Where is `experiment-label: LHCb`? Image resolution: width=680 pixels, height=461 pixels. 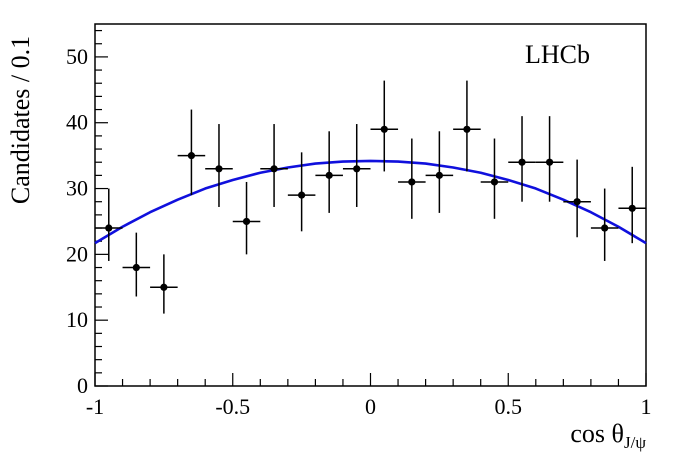 experiment-label: LHCb is located at coordinates (557, 54).